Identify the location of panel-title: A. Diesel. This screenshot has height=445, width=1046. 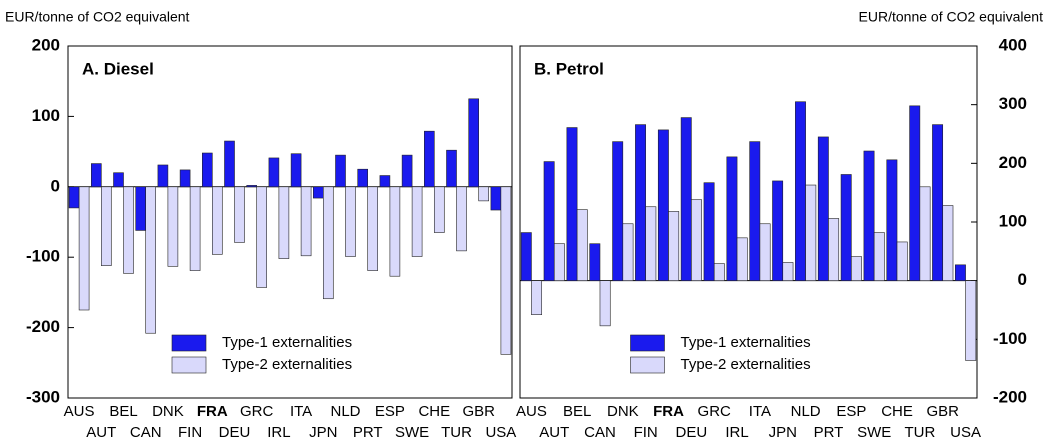
(118, 68).